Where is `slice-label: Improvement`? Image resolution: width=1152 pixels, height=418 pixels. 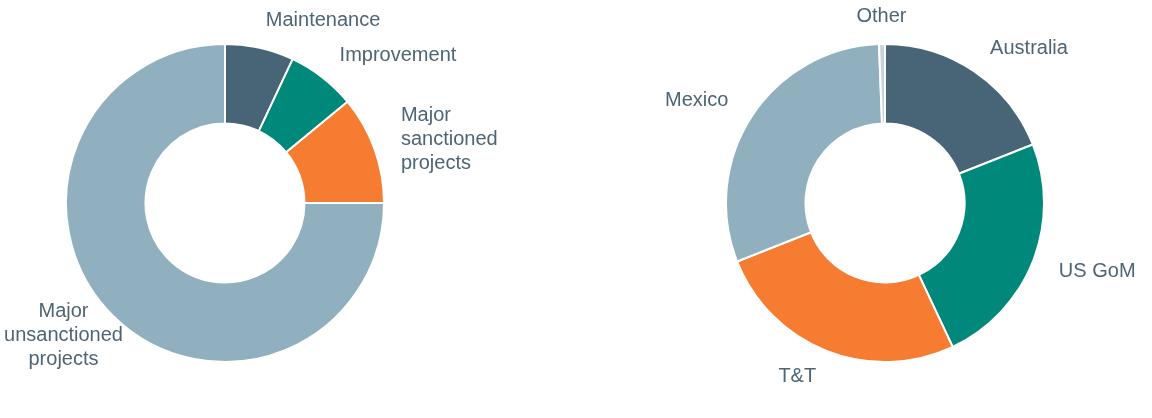
slice-label: Improvement is located at coordinates (398, 53).